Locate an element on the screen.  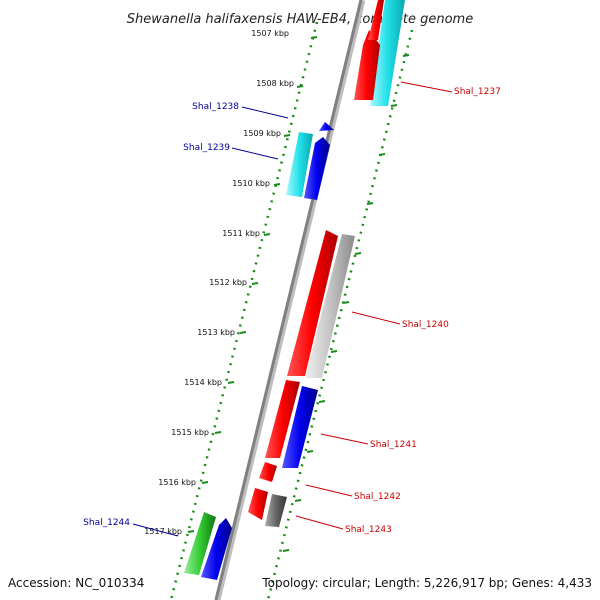
gene-feature-shal-1239-cyan is located at coordinates (299, 164).